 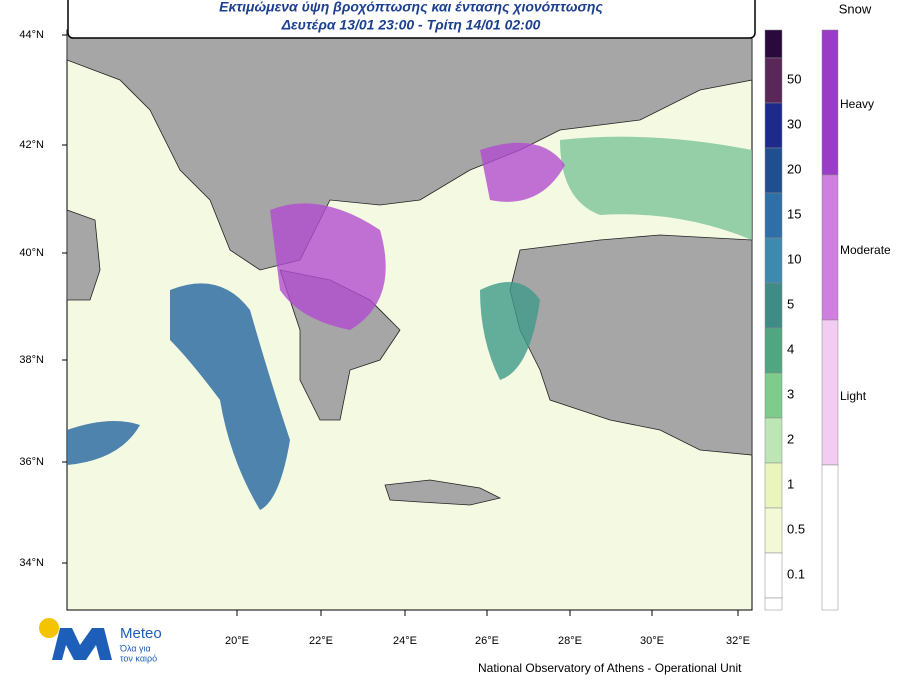 What do you see at coordinates (790, 438) in the screenshot?
I see `rain-level-label: 2` at bounding box center [790, 438].